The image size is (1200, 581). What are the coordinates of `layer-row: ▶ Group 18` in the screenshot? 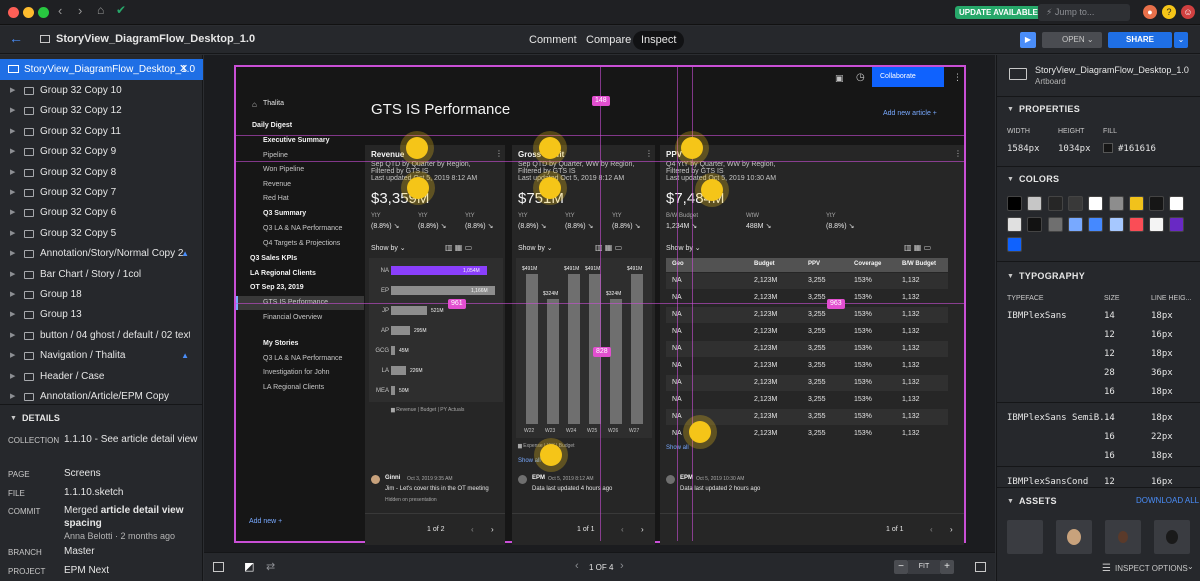 It's located at (101, 295).